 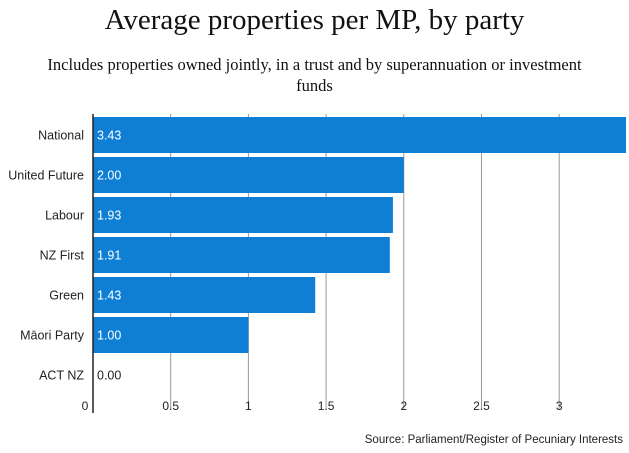 What do you see at coordinates (326, 406) in the screenshot?
I see `x-tick-label: 1.5` at bounding box center [326, 406].